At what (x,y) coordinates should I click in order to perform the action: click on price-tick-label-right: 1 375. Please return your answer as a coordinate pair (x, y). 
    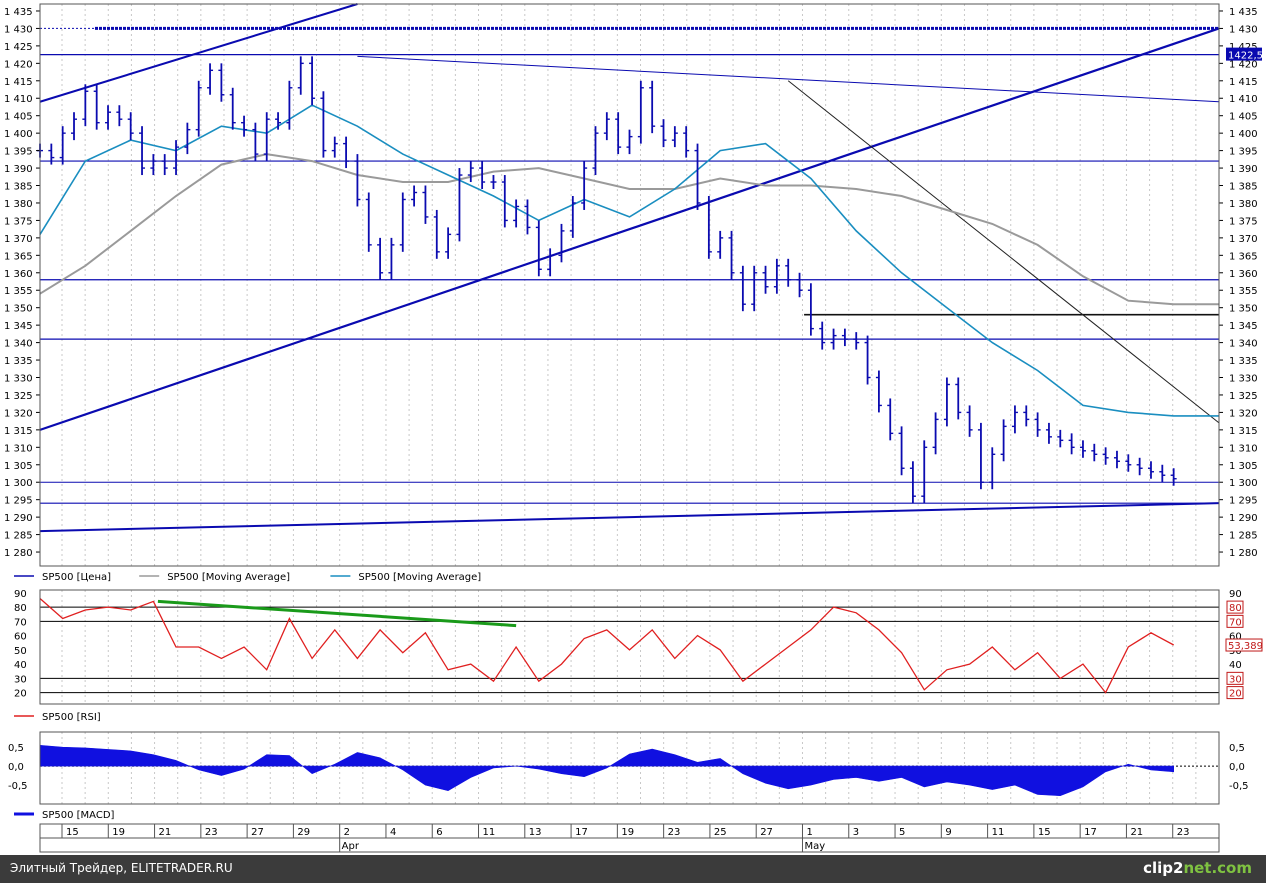
    Looking at the image, I should click on (1243, 221).